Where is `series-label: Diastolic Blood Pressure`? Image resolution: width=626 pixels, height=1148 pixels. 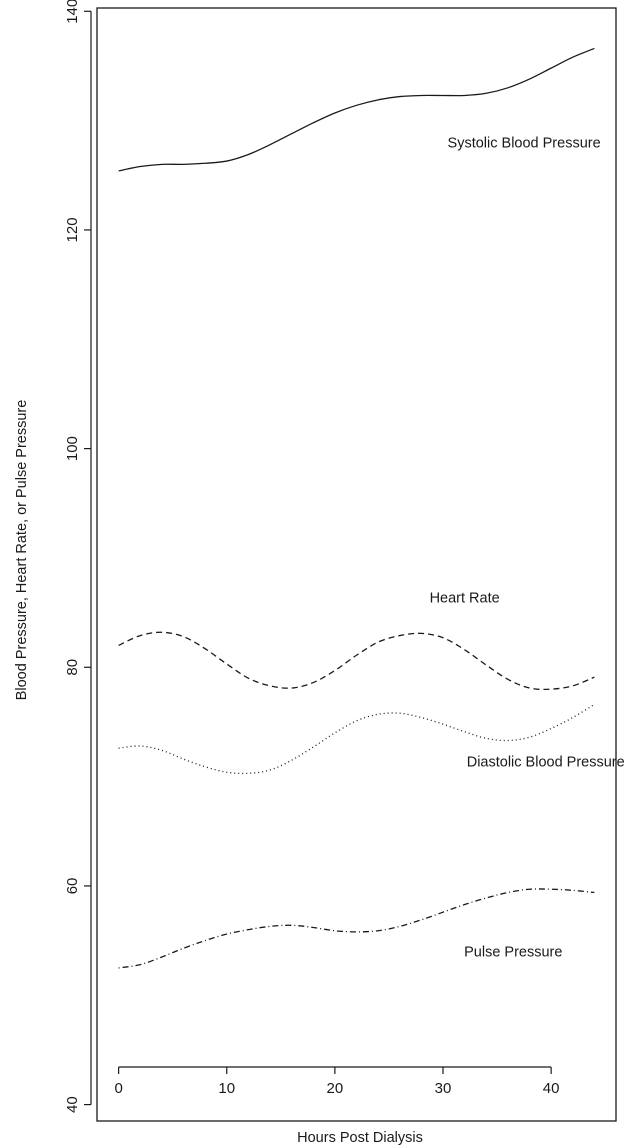
series-label: Diastolic Blood Pressure is located at coordinates (546, 762).